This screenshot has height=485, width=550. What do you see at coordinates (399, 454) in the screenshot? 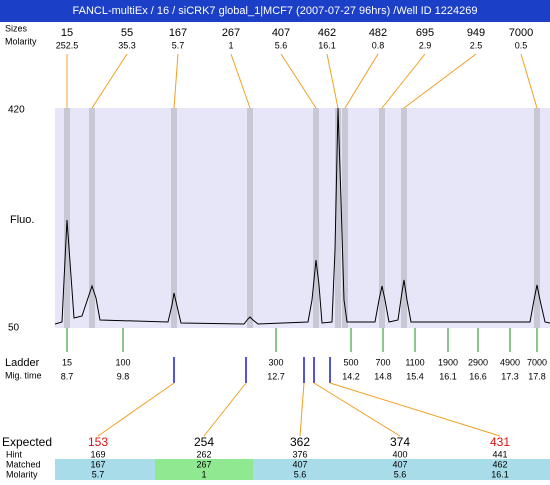
I see `hint-value: 400` at bounding box center [399, 454].